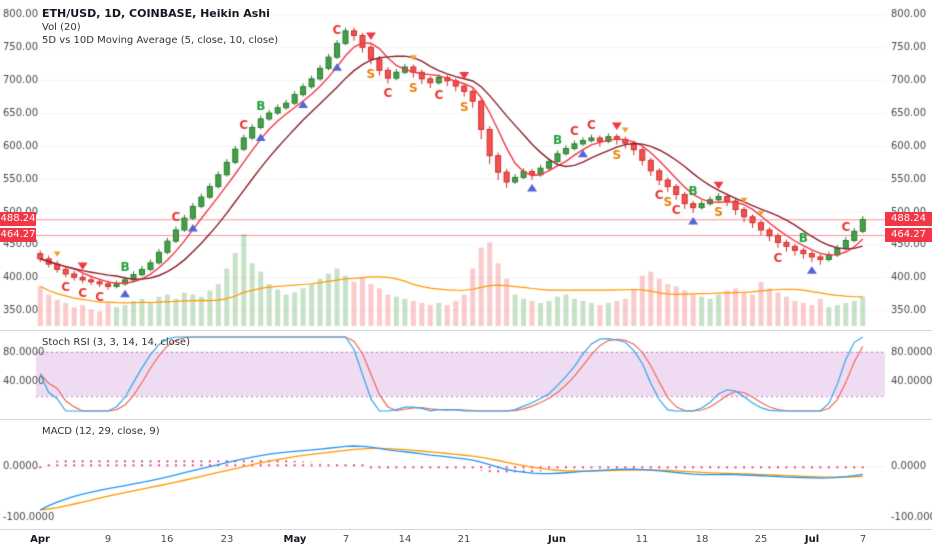 The height and width of the screenshot is (550, 932). I want to click on time-tick-label: 25, so click(761, 539).